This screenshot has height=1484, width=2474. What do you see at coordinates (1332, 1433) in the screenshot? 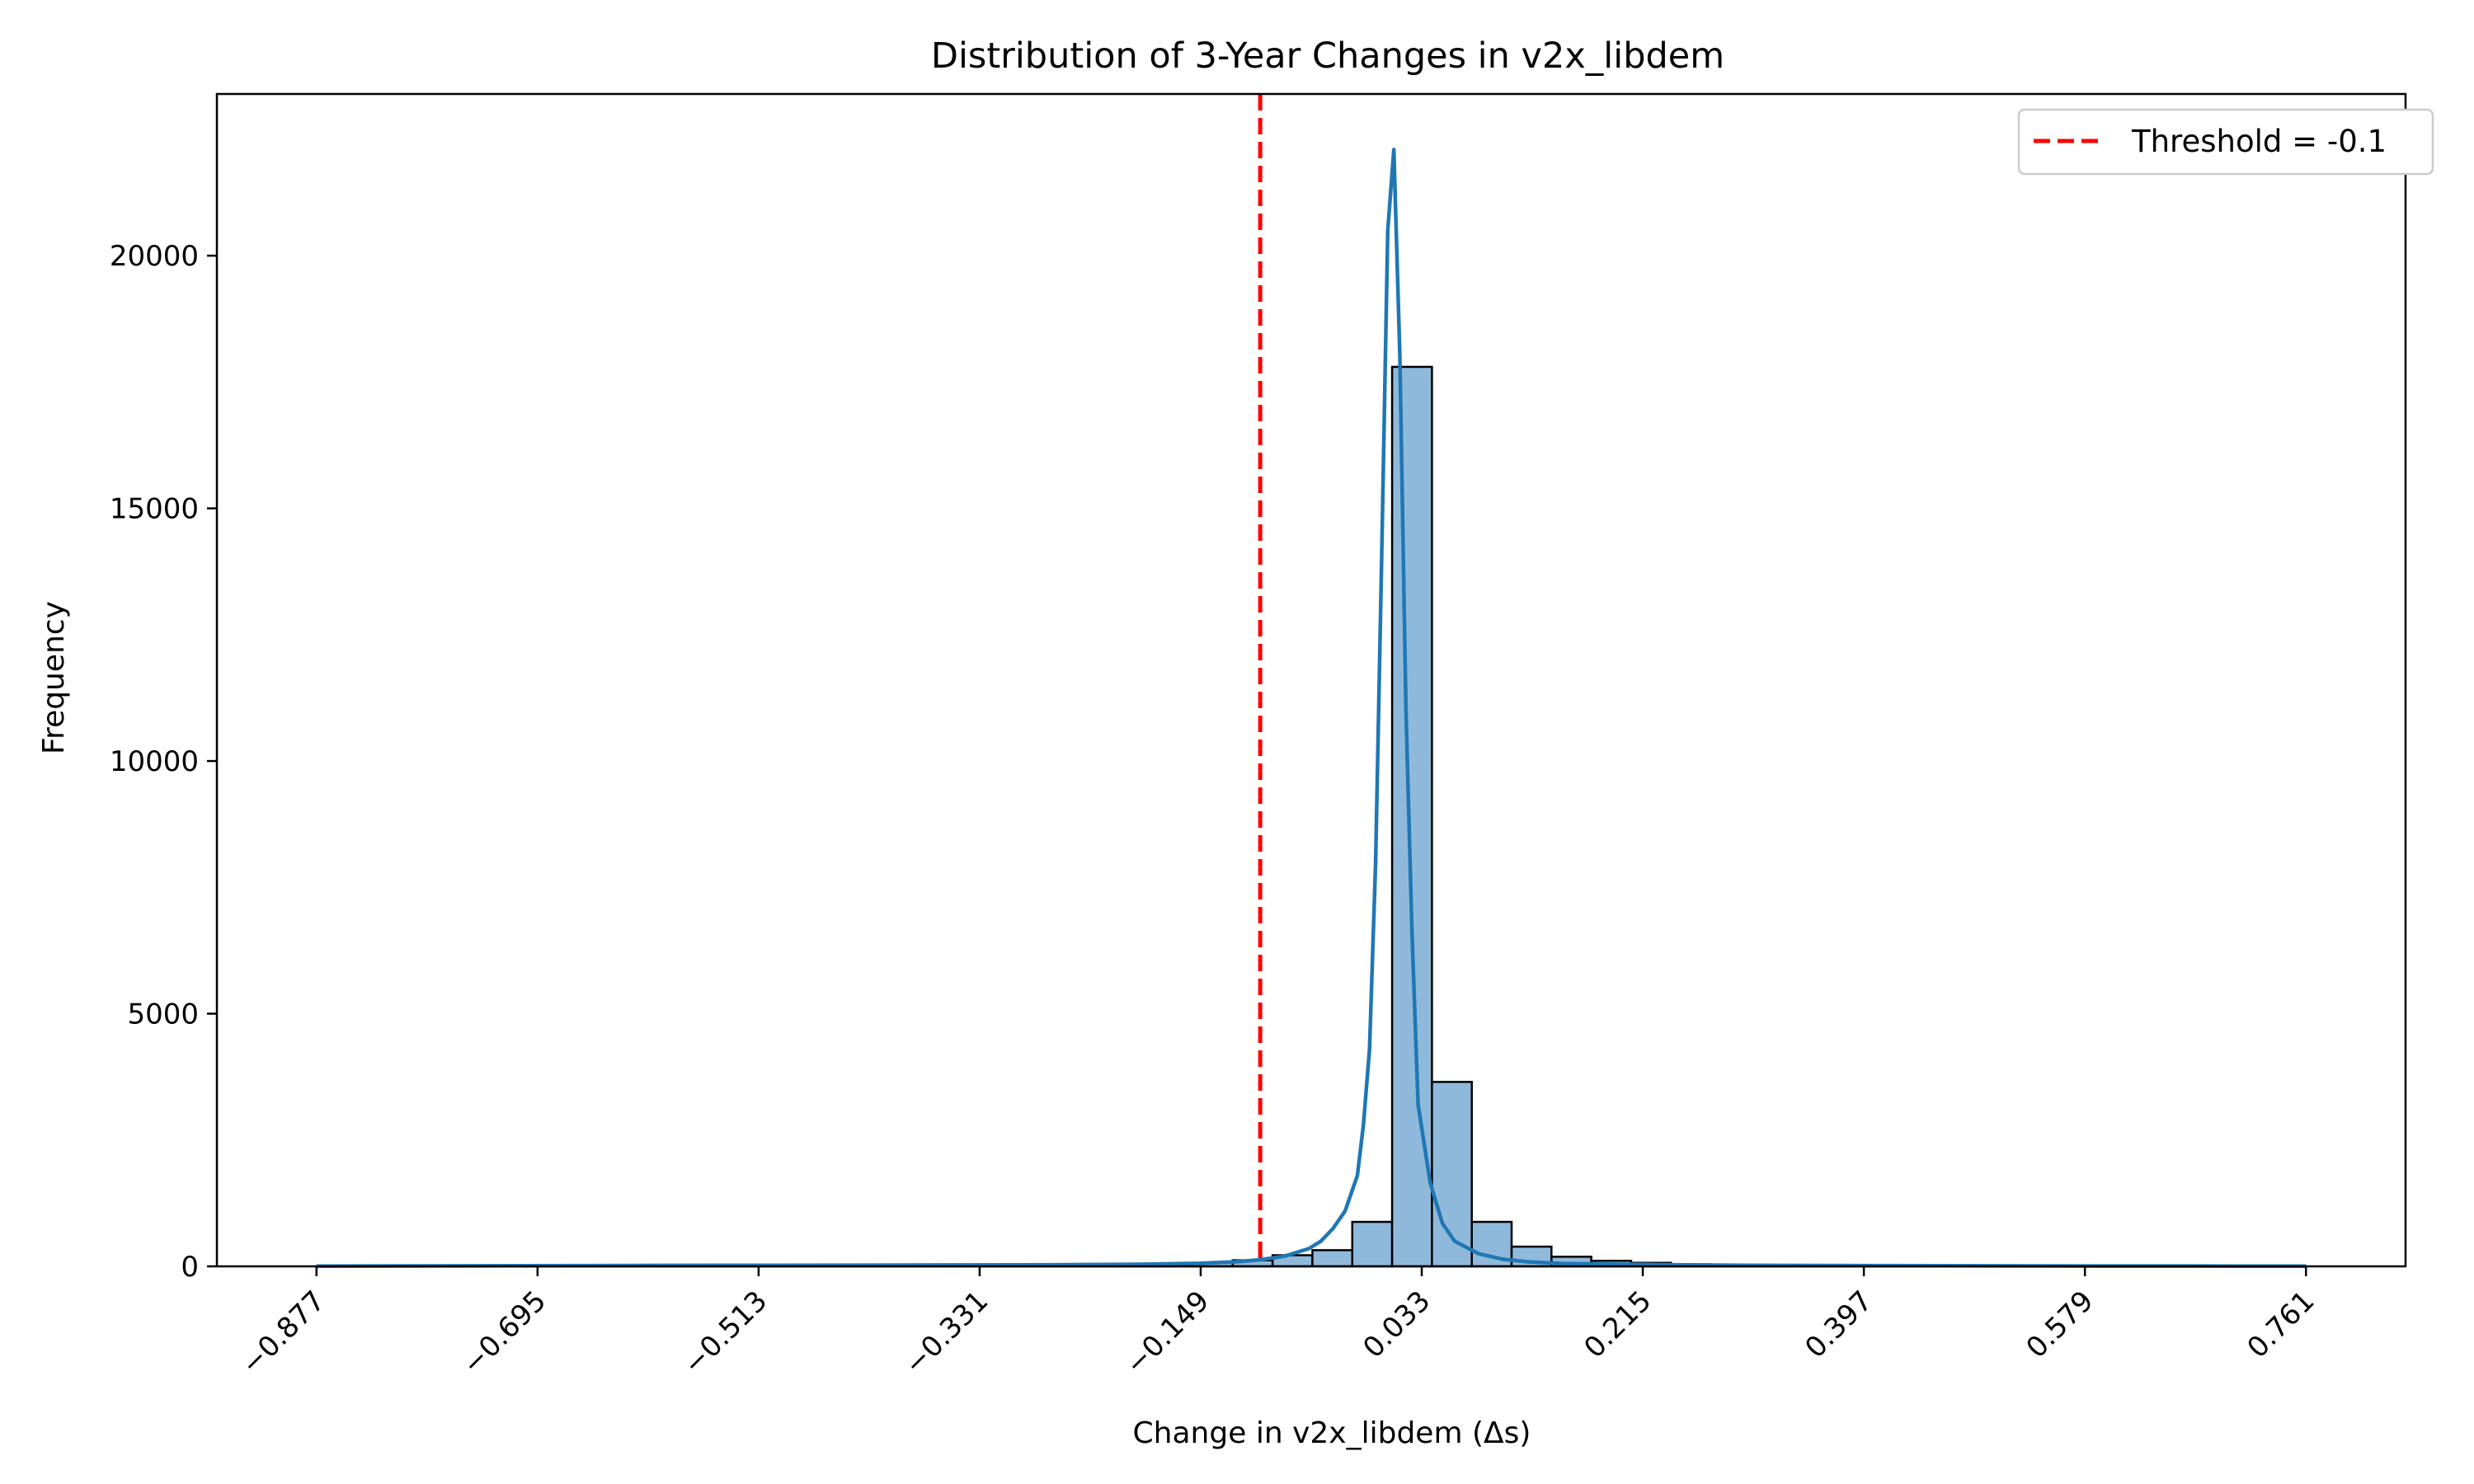
I see `x-axis-label: Change in v2x_libdem (Δs)` at bounding box center [1332, 1433].